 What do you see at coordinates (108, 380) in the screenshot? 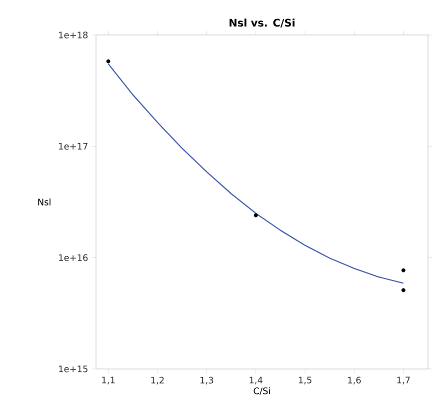
I see `x-tick-label: 1,1` at bounding box center [108, 380].